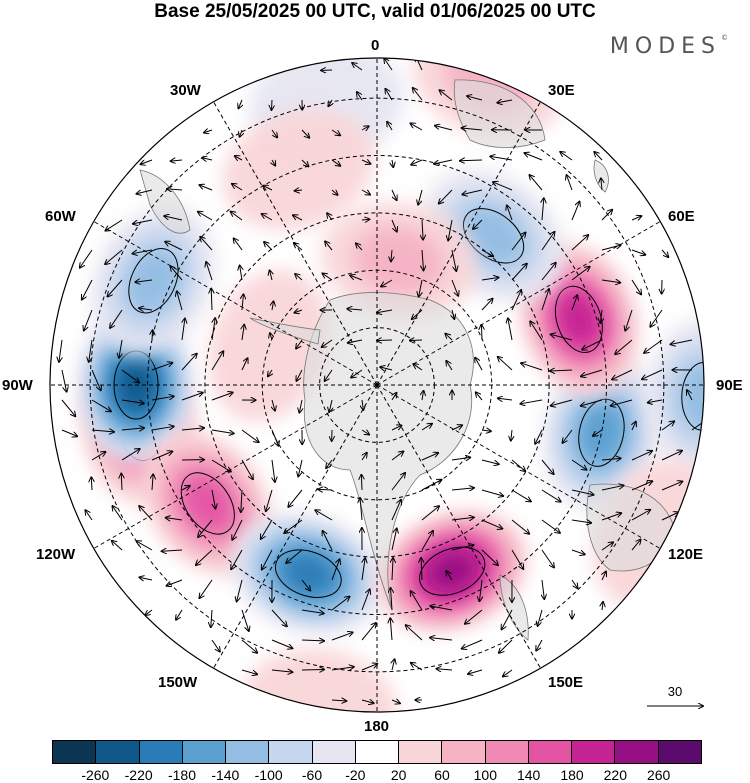 This screenshot has height=783, width=750. Describe the element at coordinates (95, 775) in the screenshot. I see `colorbar-tick-label: -260` at that location.